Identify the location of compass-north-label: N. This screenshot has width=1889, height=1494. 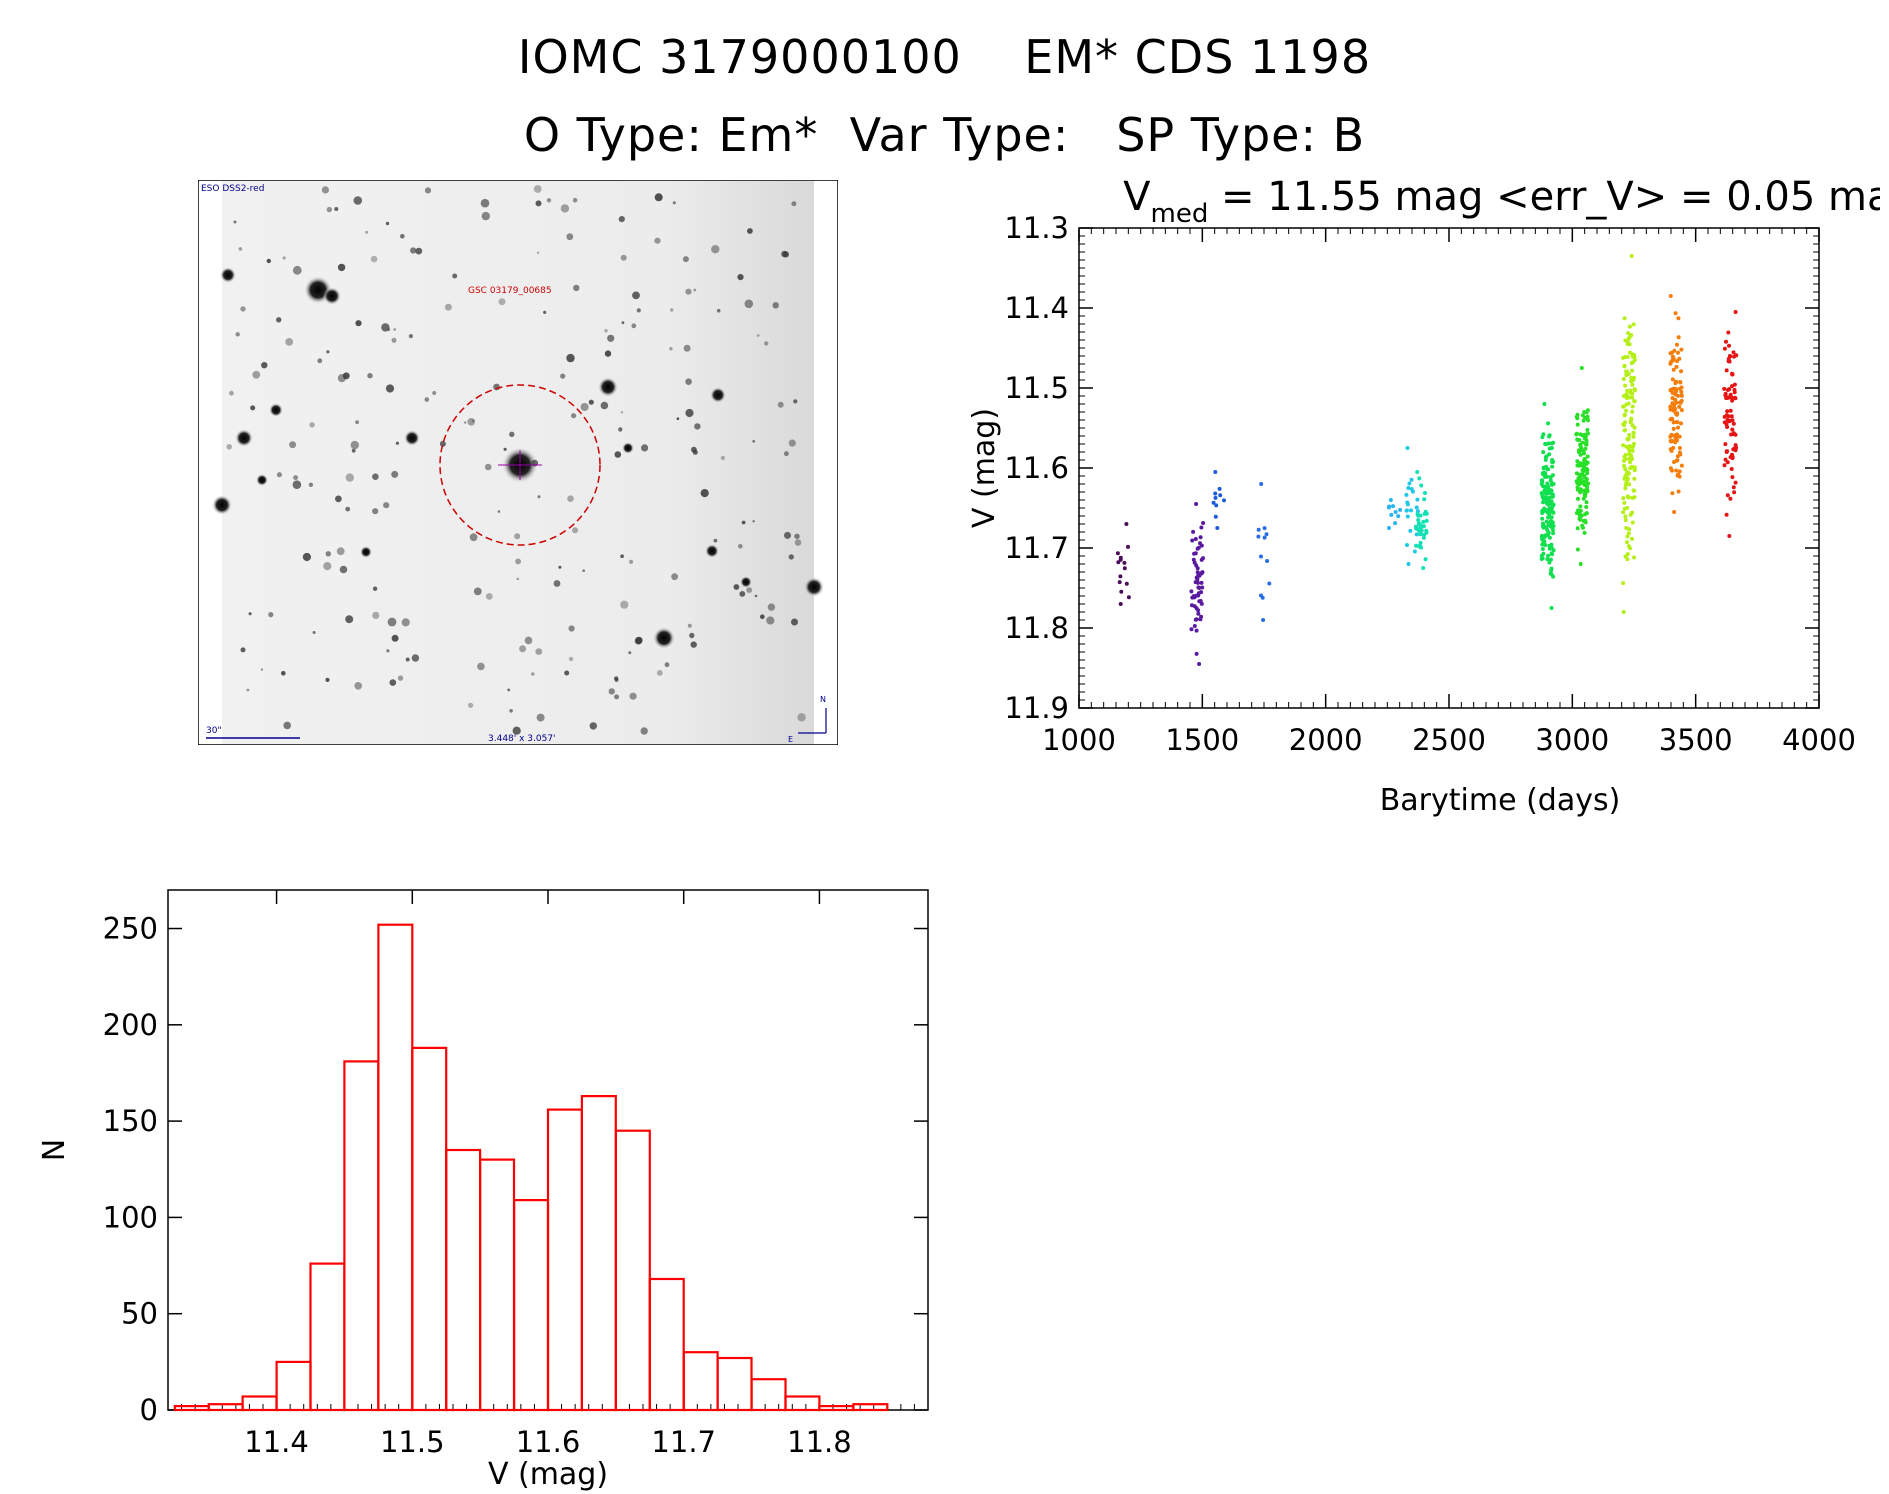
(823, 699).